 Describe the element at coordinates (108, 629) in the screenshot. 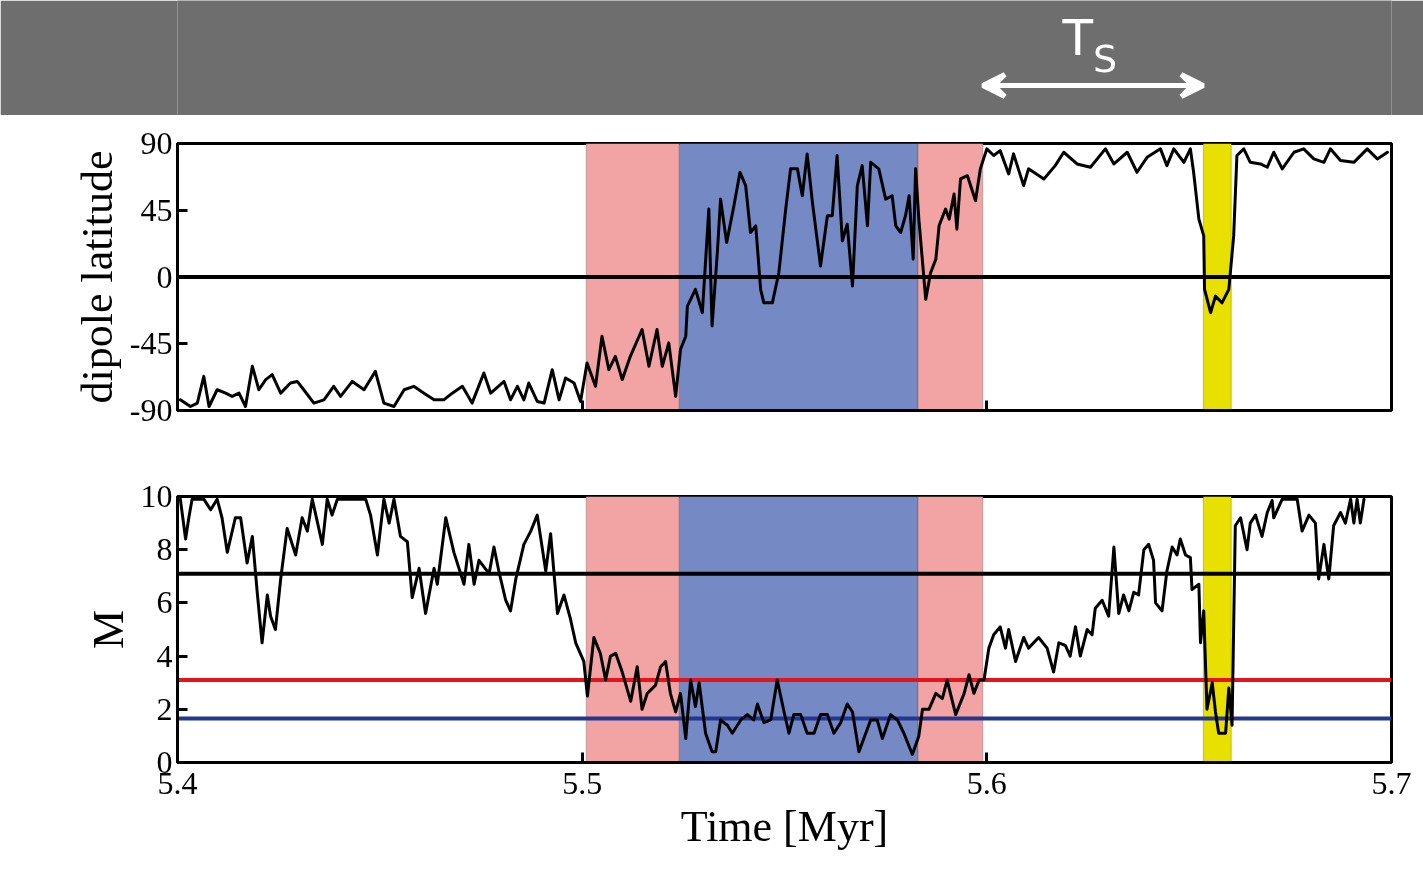

I see `y-axis-title: M` at that location.